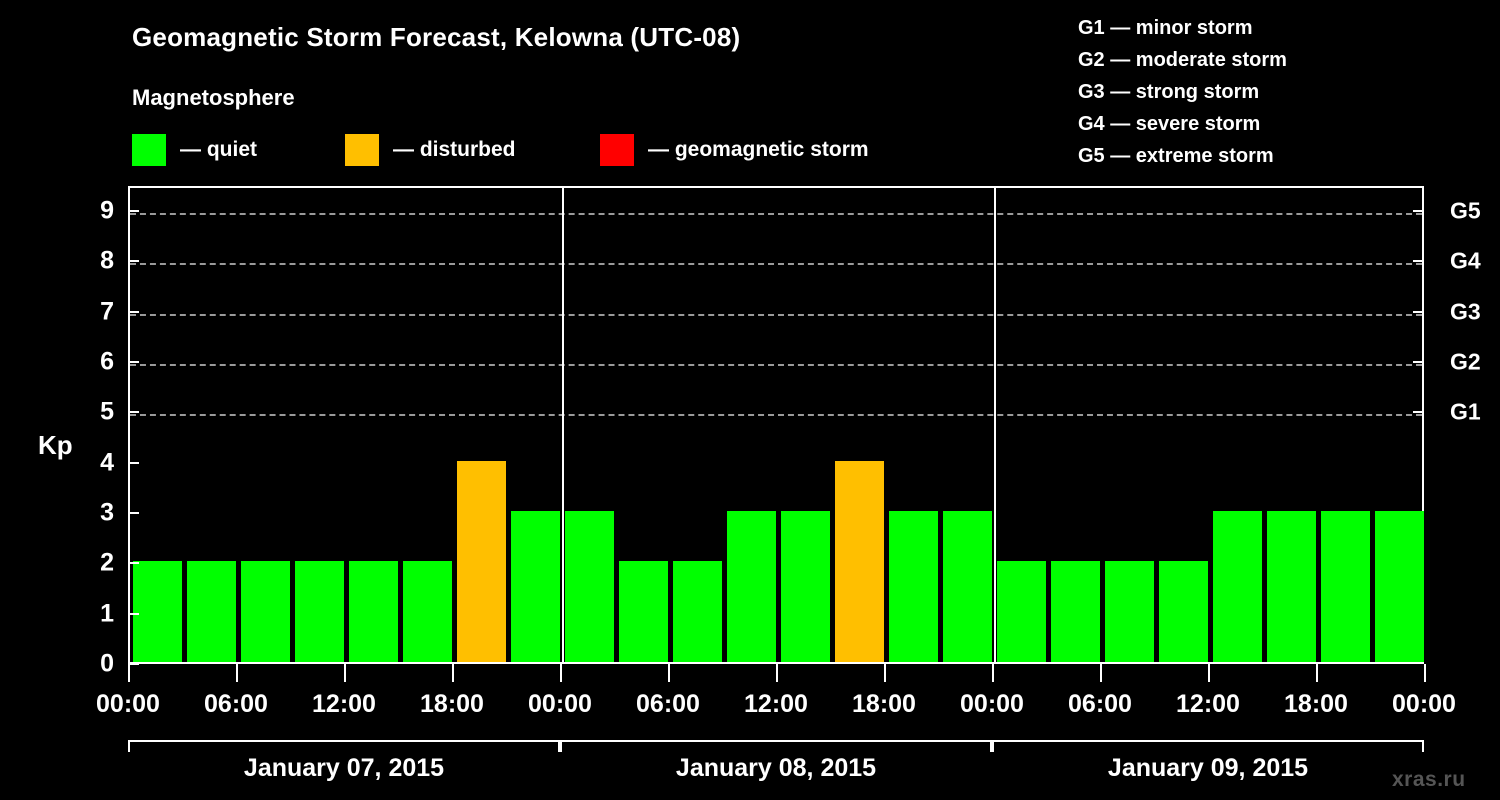 The width and height of the screenshot is (1500, 800). I want to click on g-tick-label: G4, so click(1465, 260).